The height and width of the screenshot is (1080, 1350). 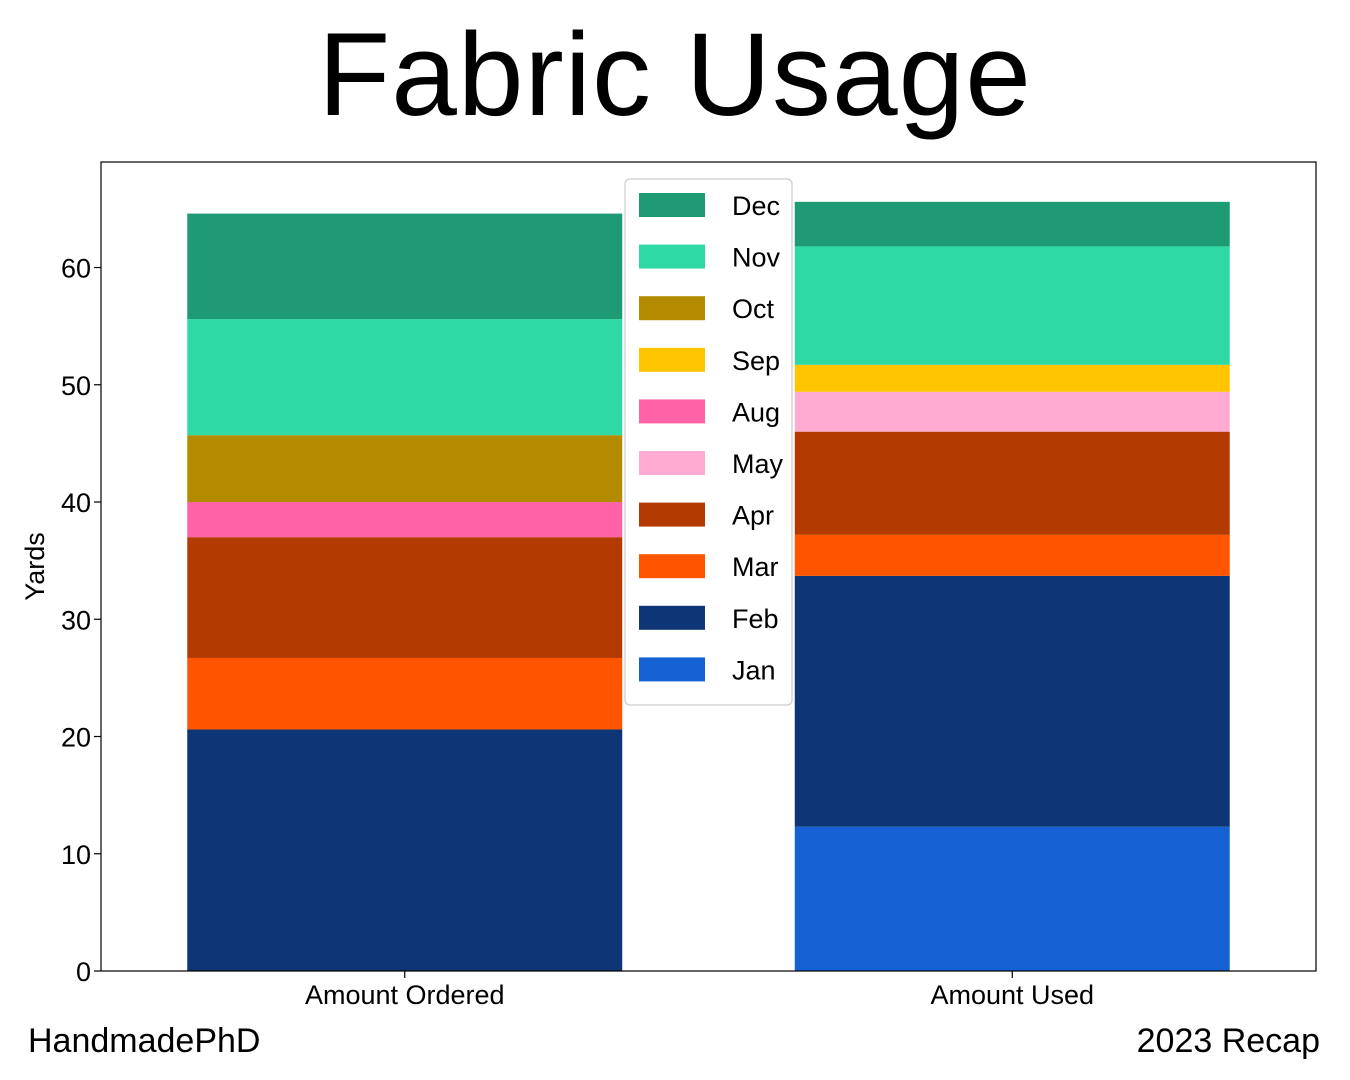 What do you see at coordinates (756, 258) in the screenshot?
I see `legend-label-nov: Nov` at bounding box center [756, 258].